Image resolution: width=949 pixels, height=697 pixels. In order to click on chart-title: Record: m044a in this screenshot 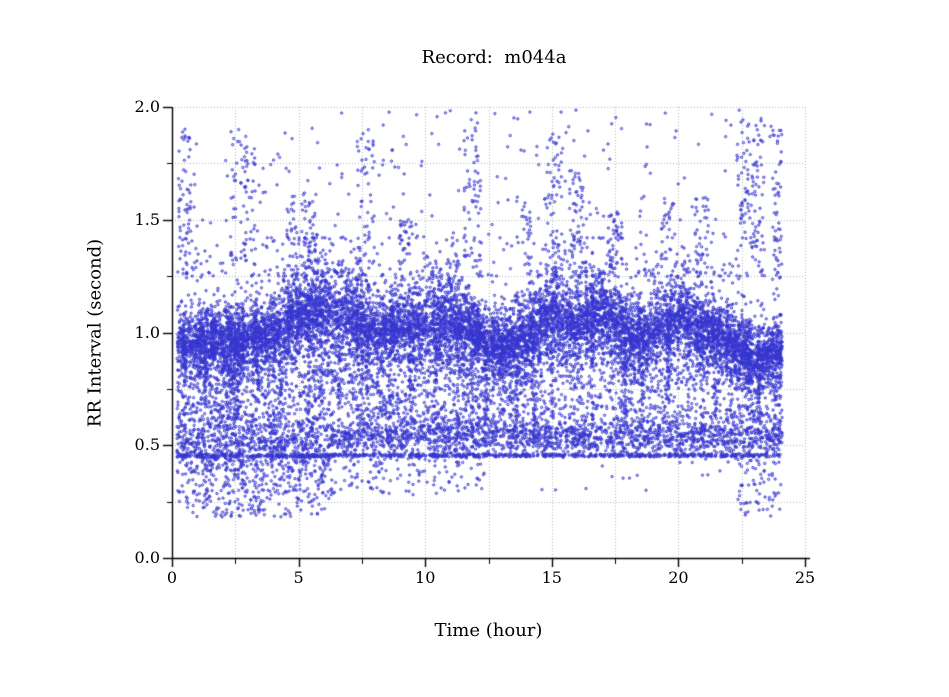, I will do `click(494, 57)`.